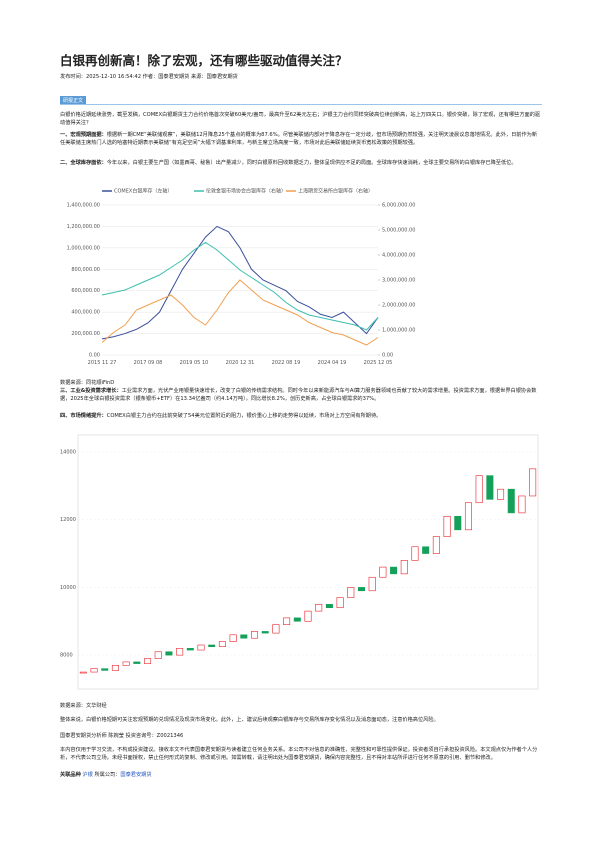 Image resolution: width=595 pixels, height=842 pixels. I want to click on y-tick-label: 600,000.00, so click(85, 291).